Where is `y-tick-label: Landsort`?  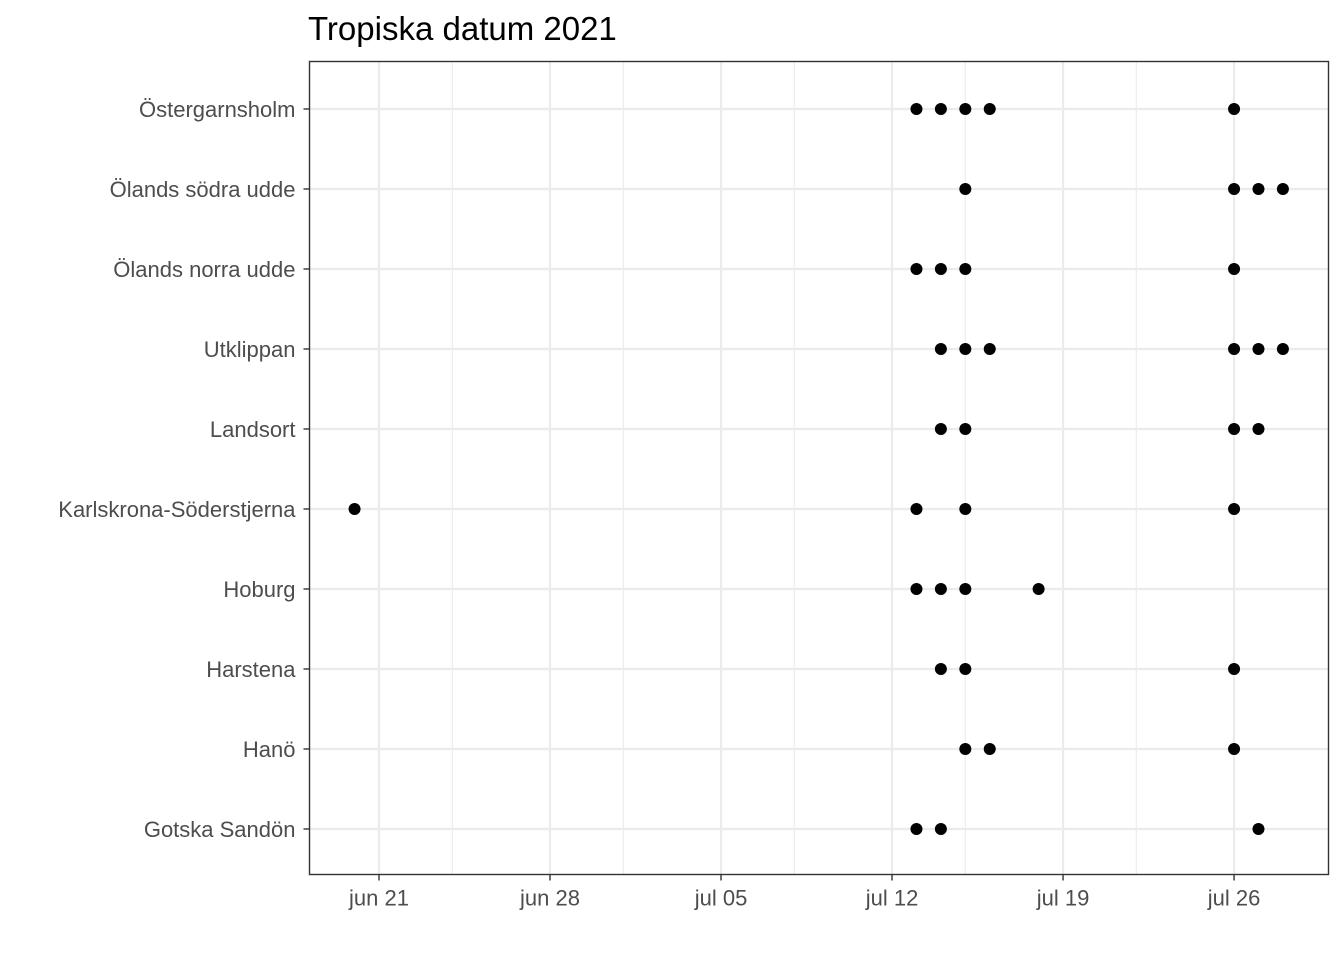
y-tick-label: Landsort is located at coordinates (253, 429).